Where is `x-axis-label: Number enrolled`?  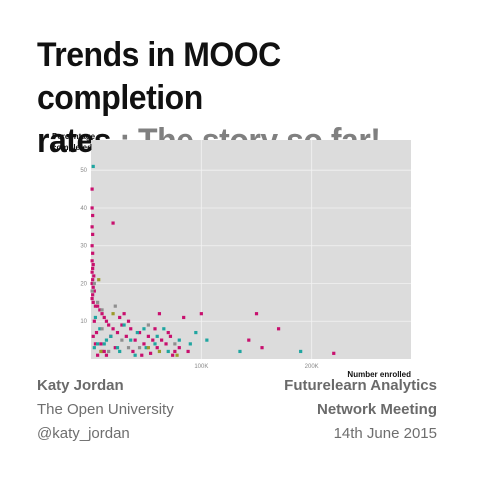
x-axis-label: Number enrolled is located at coordinates (379, 374).